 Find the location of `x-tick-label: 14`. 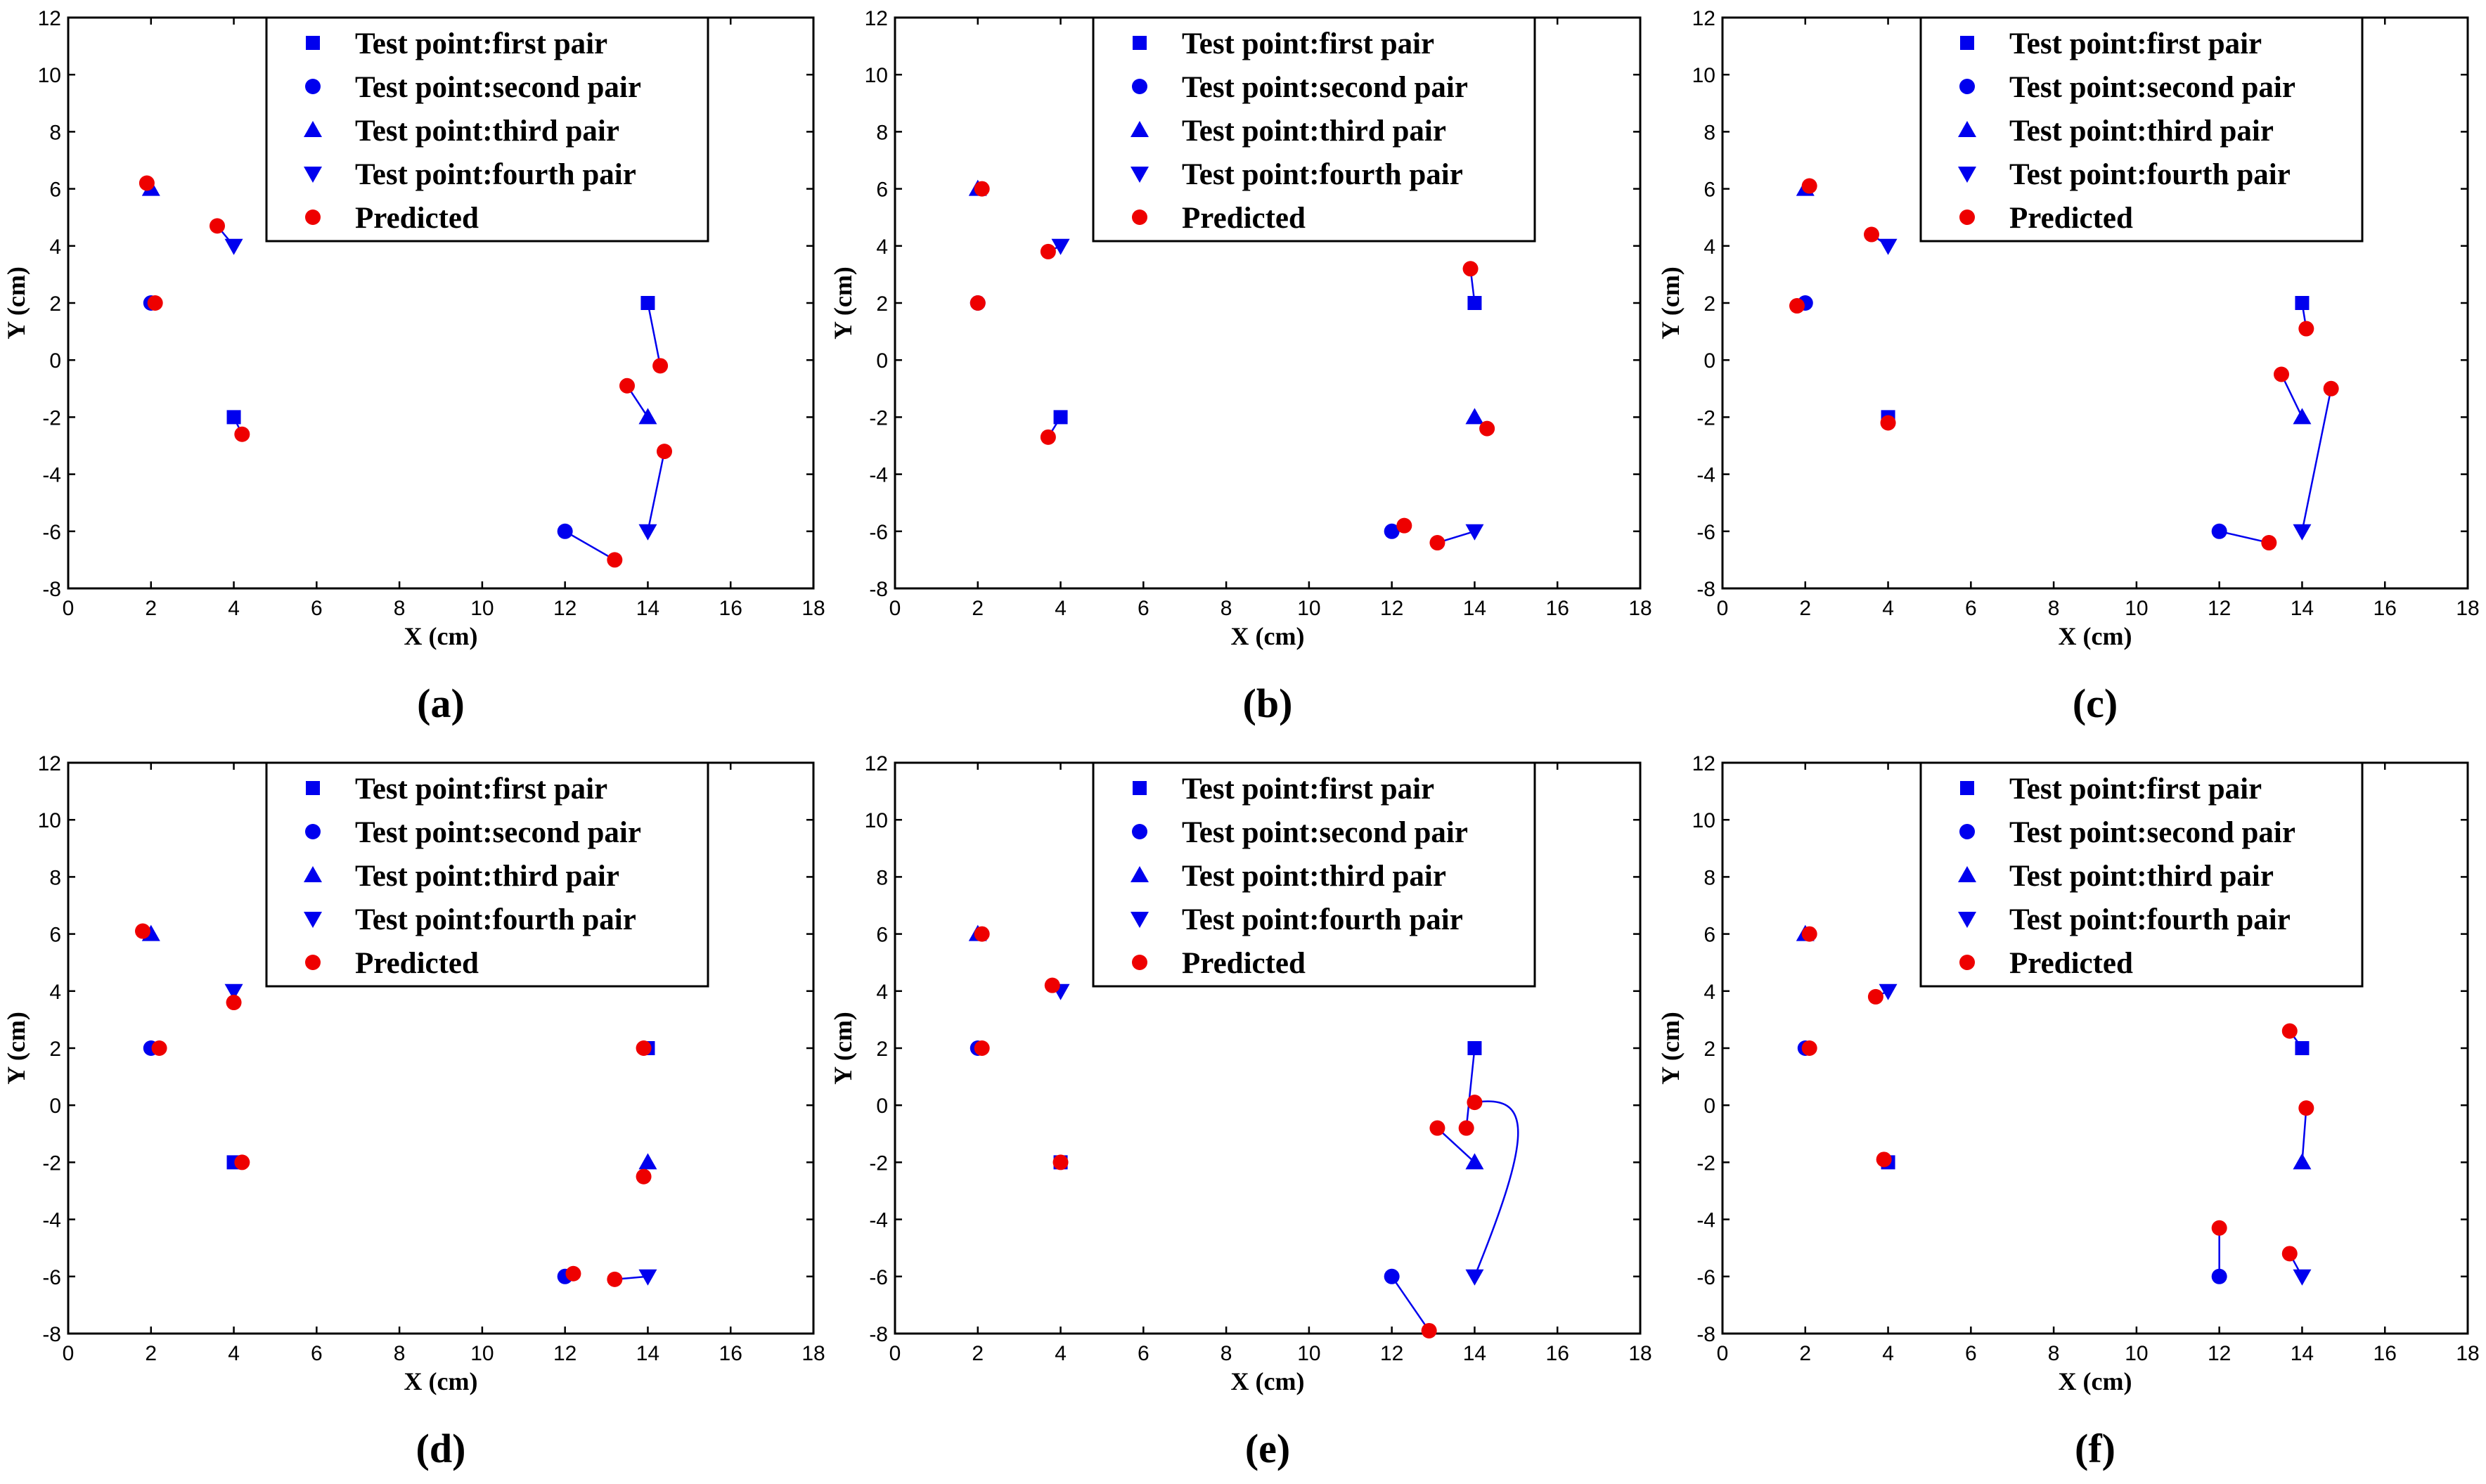

x-tick-label: 14 is located at coordinates (2302, 608).